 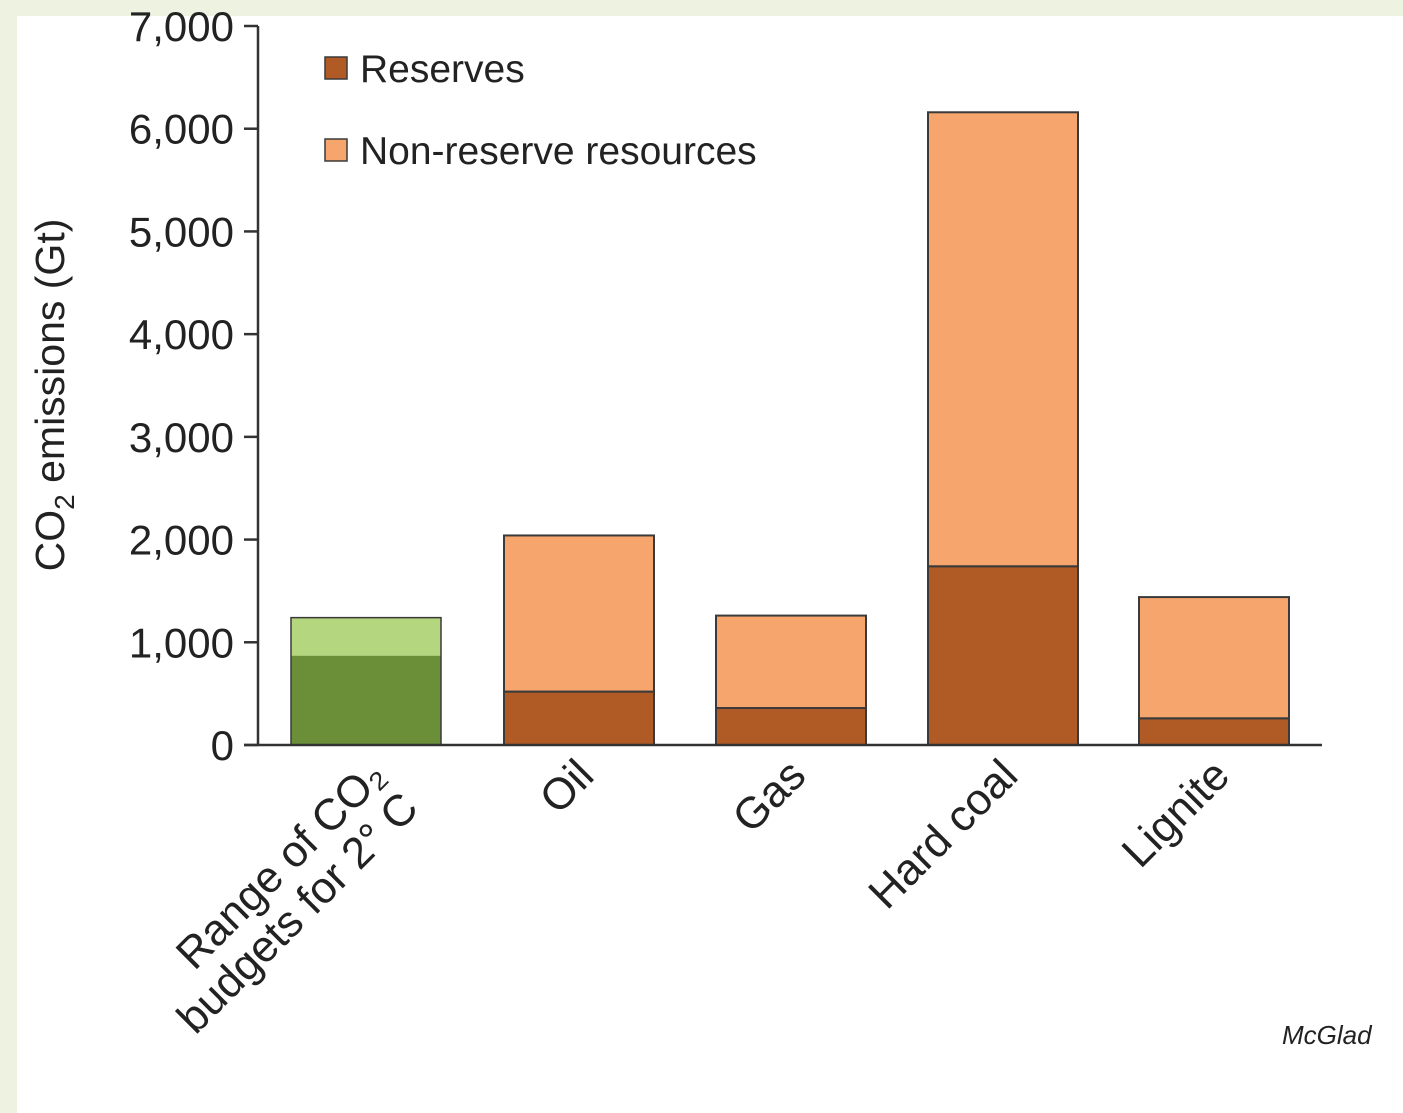 What do you see at coordinates (791, 662) in the screenshot?
I see `bar-gas-non-reserve-resources` at bounding box center [791, 662].